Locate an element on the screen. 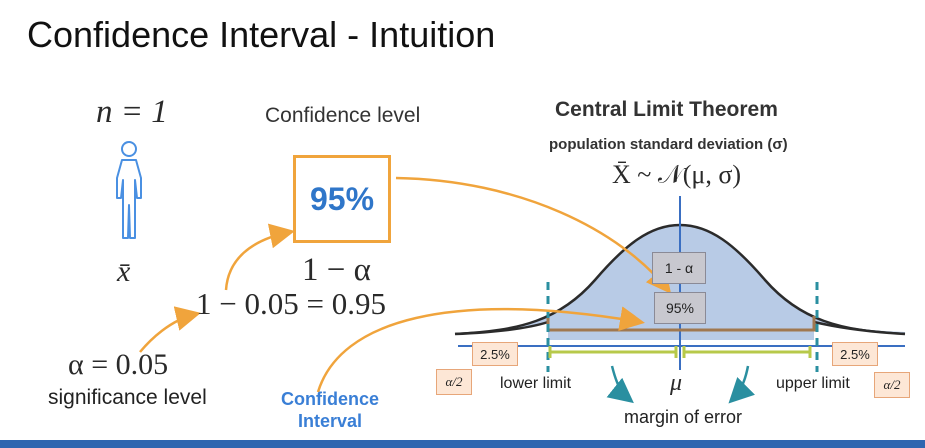 The image size is (925, 448). interval-bracket is located at coordinates (681, 324).